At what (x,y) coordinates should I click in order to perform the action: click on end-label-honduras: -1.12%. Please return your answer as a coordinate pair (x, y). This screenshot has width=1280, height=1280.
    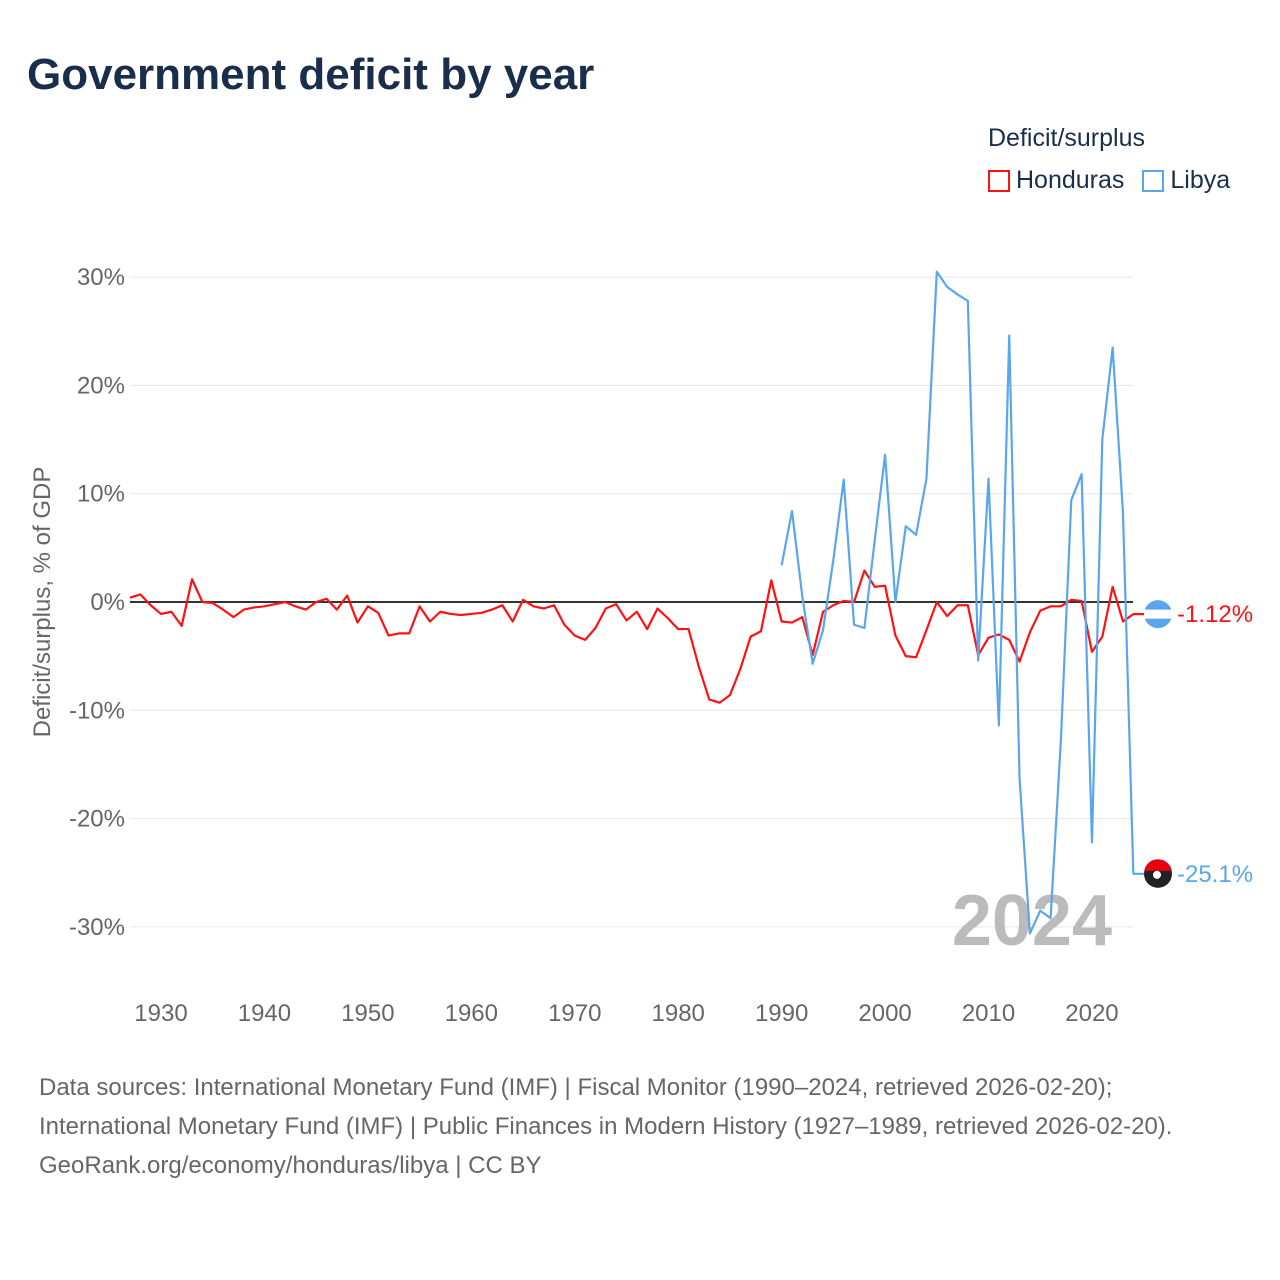
    Looking at the image, I should click on (1215, 614).